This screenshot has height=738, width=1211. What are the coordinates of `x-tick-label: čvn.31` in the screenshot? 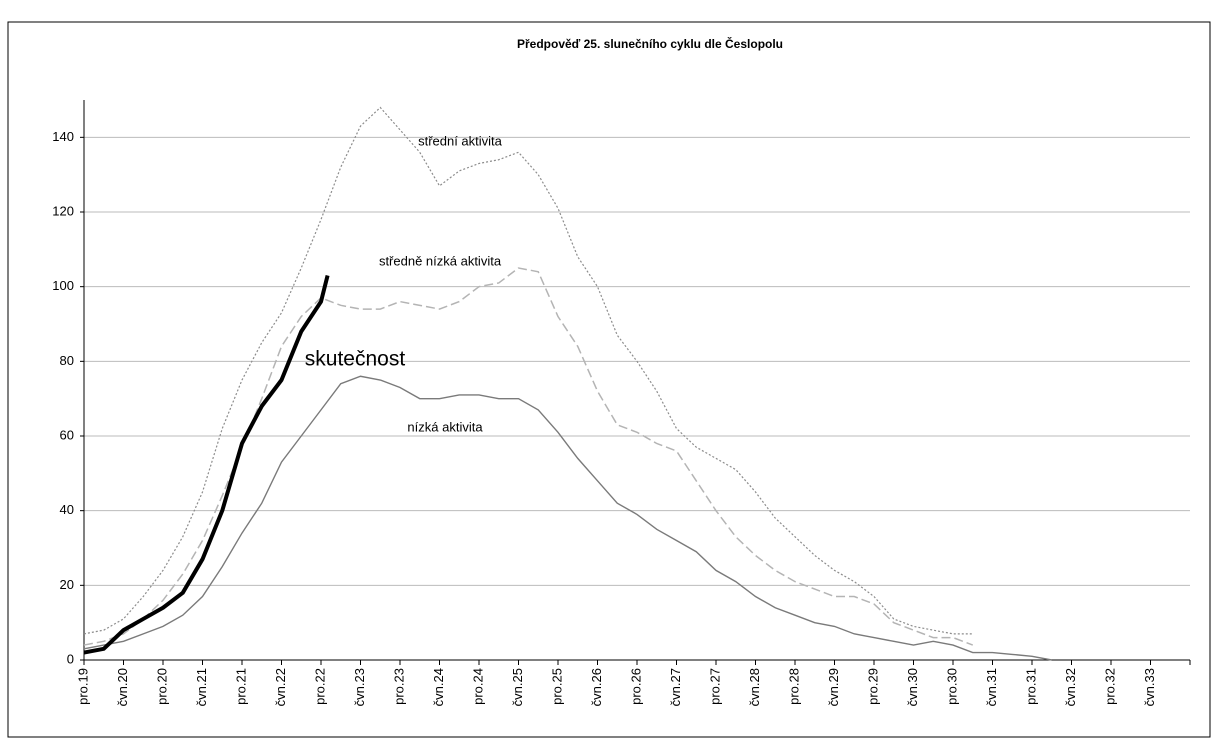 It's located at (991, 687).